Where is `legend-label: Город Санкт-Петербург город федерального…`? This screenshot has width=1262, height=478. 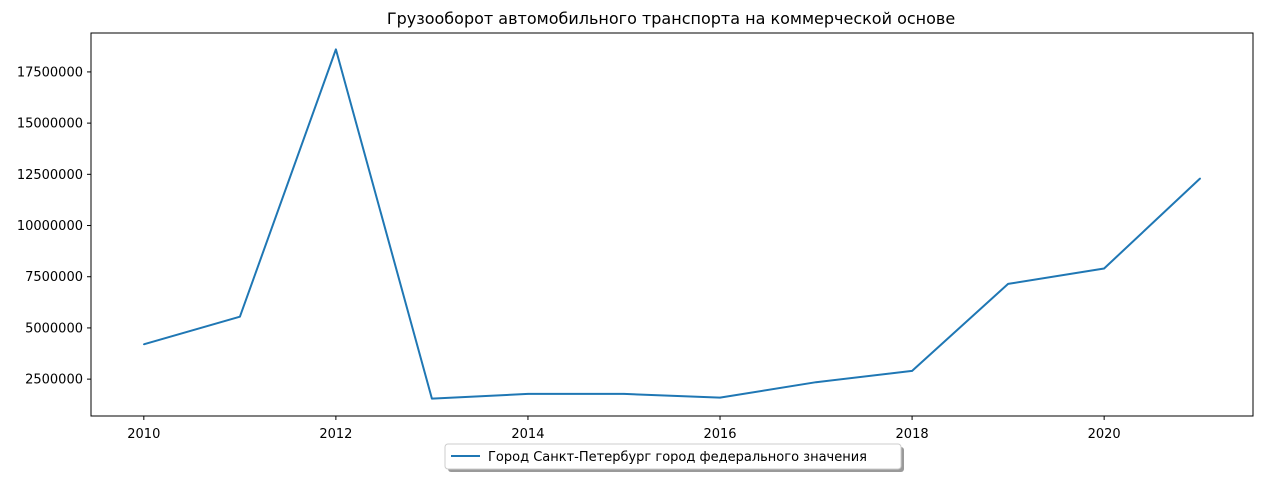 legend-label: Город Санкт-Петербург город федерального… is located at coordinates (677, 457).